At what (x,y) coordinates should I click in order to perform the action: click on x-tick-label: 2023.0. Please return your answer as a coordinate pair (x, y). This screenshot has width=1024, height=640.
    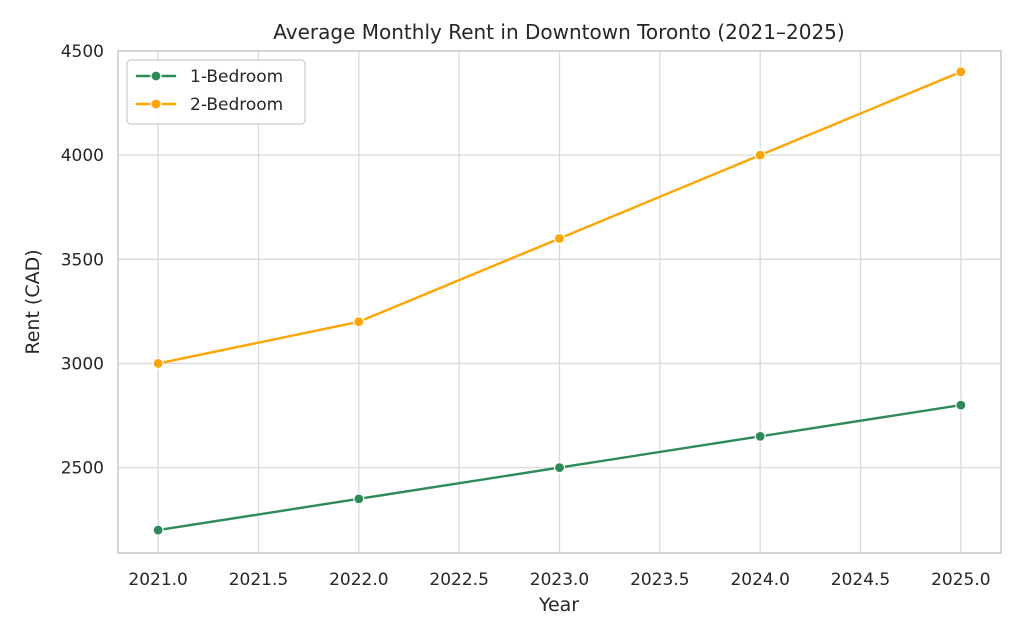
    Looking at the image, I should click on (559, 580).